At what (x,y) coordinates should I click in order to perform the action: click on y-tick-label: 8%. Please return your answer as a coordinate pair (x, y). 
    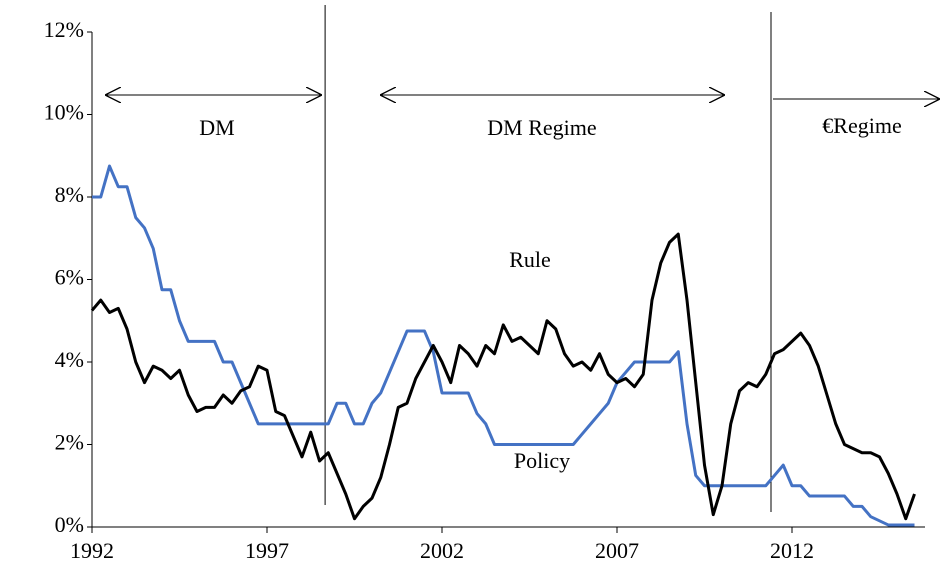
    Looking at the image, I should click on (69, 194).